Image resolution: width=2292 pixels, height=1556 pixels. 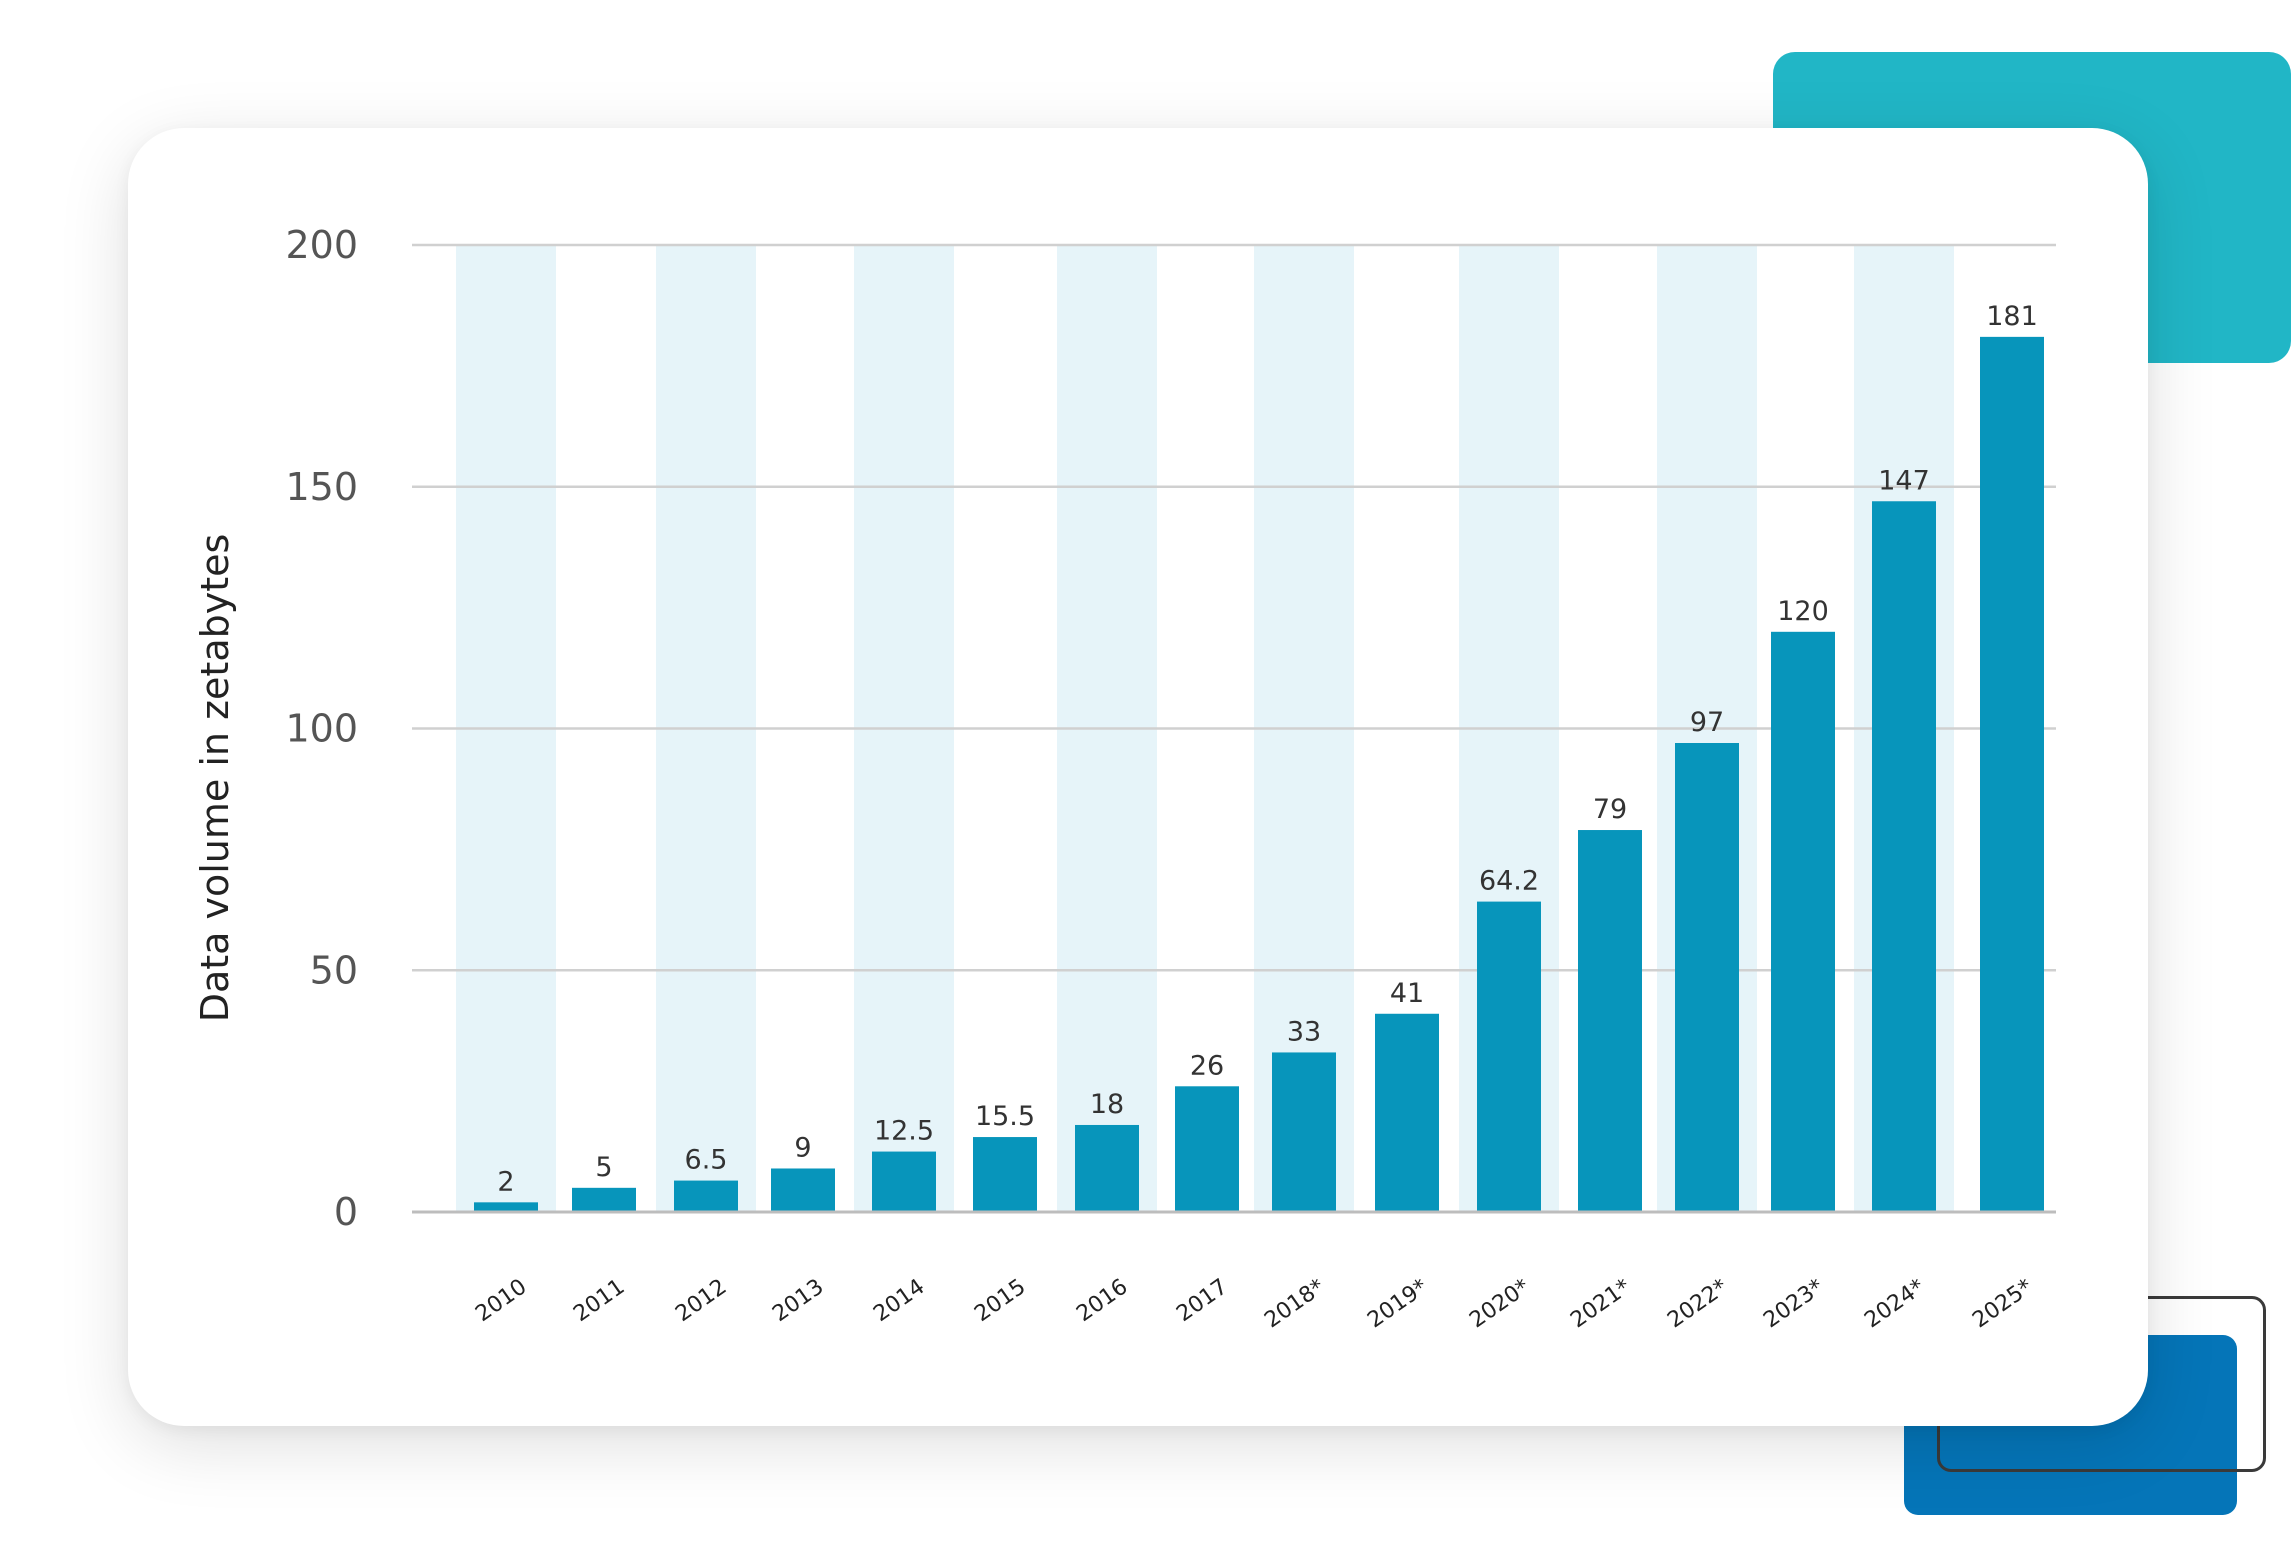 What do you see at coordinates (706, 1160) in the screenshot?
I see `bar-value-label: 6.5` at bounding box center [706, 1160].